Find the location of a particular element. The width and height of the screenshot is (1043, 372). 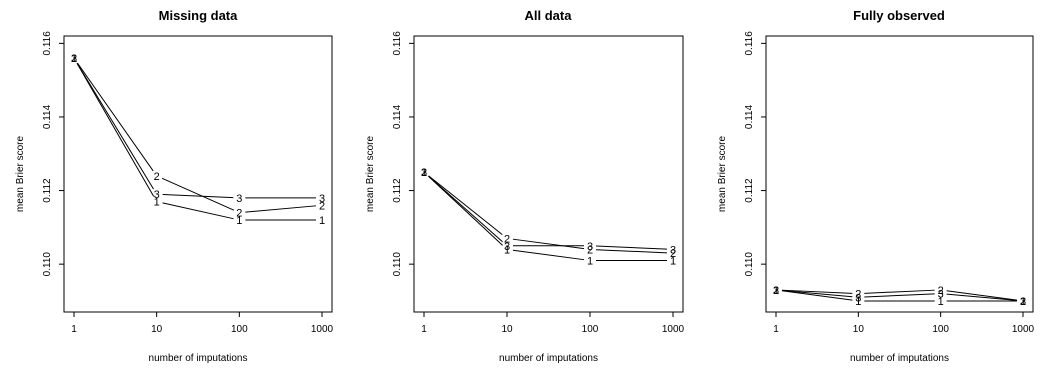

y-tick-label: 0.112 is located at coordinates (749, 190).